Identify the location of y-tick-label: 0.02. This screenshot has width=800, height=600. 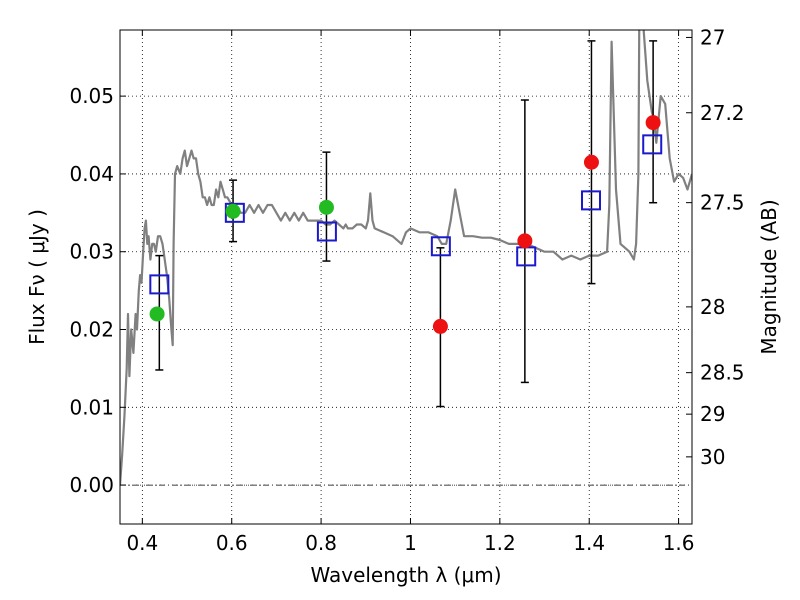
(91, 330).